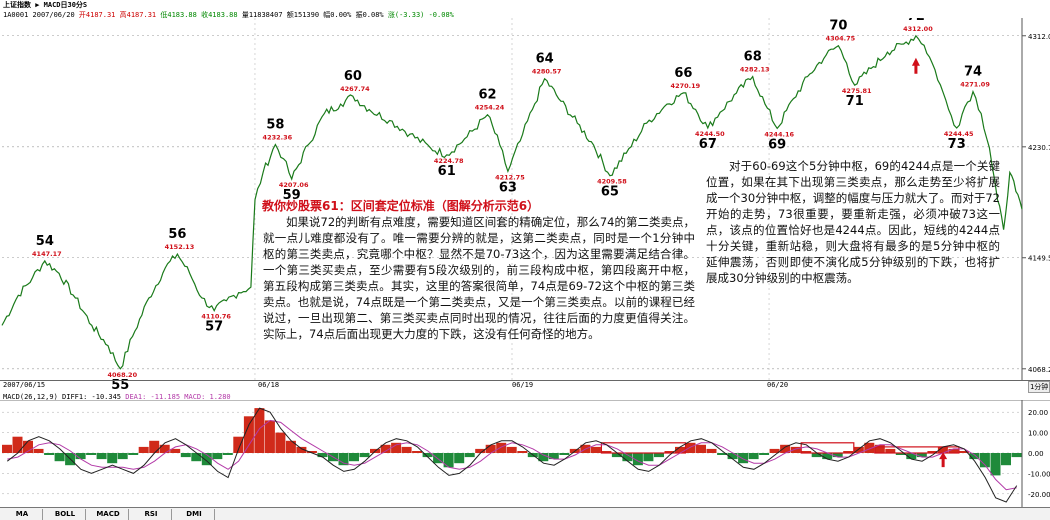 The height and width of the screenshot is (520, 1050). What do you see at coordinates (123, 375) in the screenshot?
I see `point-value-55: 4068.20` at bounding box center [123, 375].